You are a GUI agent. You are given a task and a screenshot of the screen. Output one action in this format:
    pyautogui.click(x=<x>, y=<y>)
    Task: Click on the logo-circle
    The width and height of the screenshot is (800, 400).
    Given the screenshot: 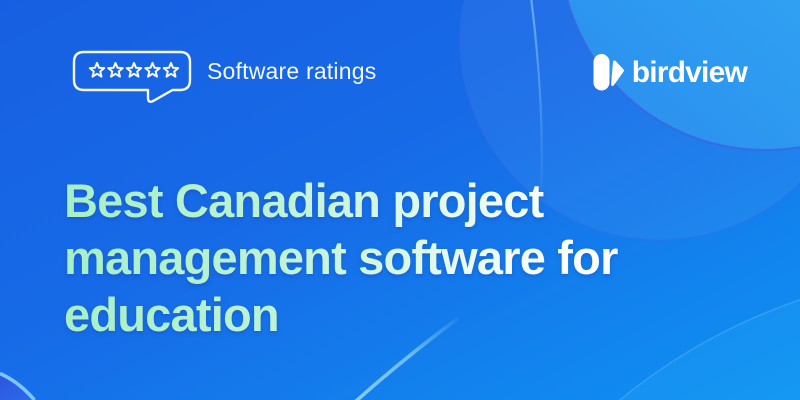 What is the action you would take?
    pyautogui.click(x=683, y=75)
    